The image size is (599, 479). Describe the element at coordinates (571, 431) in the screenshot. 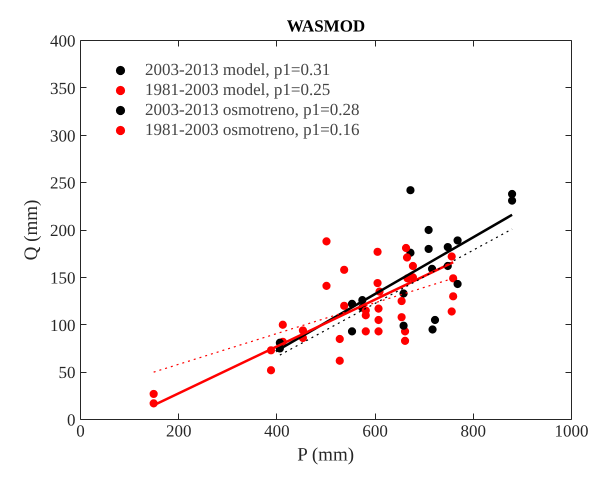

I see `x-tick-label: 1000` at that location.